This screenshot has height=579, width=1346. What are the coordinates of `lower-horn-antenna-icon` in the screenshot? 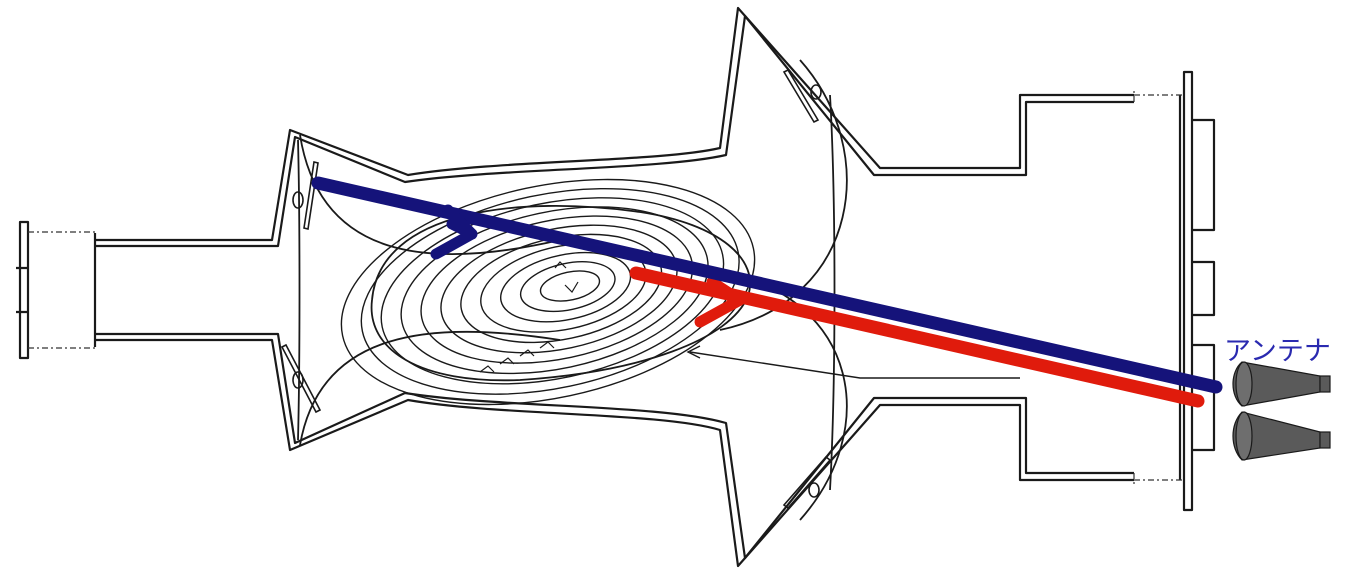 It's located at (1281, 436).